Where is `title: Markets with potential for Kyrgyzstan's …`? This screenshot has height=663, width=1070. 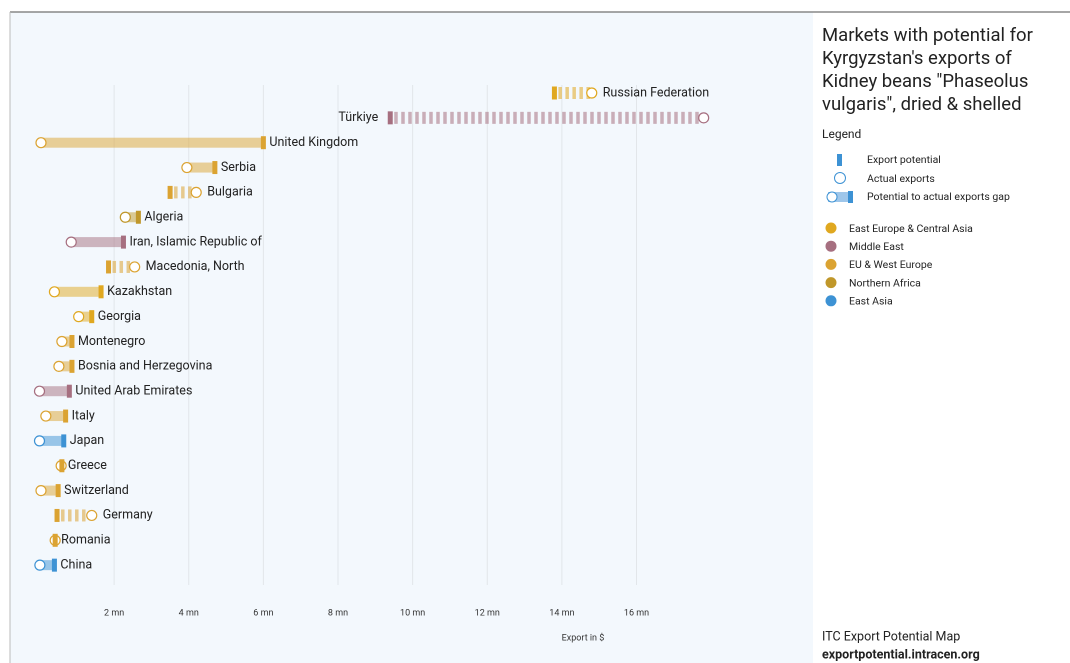 title: Markets with potential for Kyrgyzstan's … is located at coordinates (927, 69).